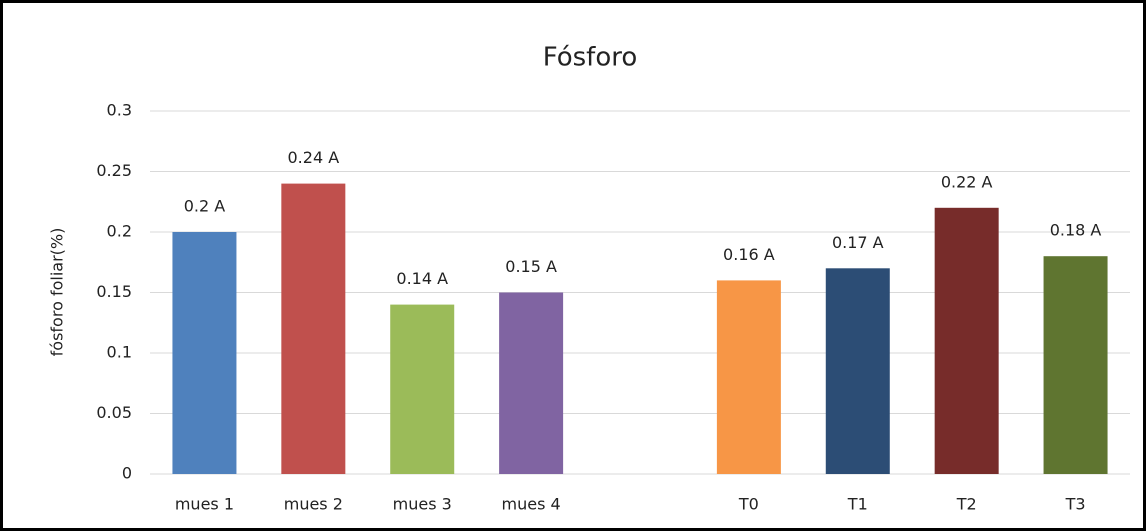 This screenshot has width=1146, height=531. Describe the element at coordinates (114, 412) in the screenshot. I see `y-tick-label: 0.05` at that location.